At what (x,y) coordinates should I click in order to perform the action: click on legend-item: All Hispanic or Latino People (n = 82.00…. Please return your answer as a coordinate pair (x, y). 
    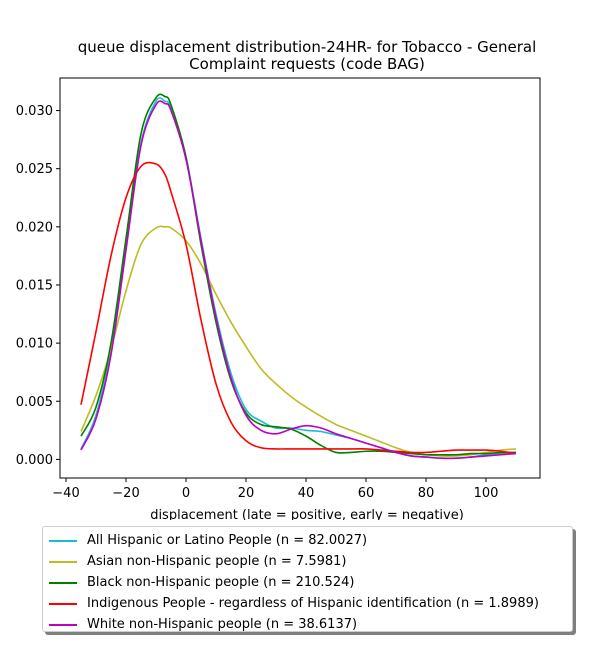
    Looking at the image, I should click on (310, 540).